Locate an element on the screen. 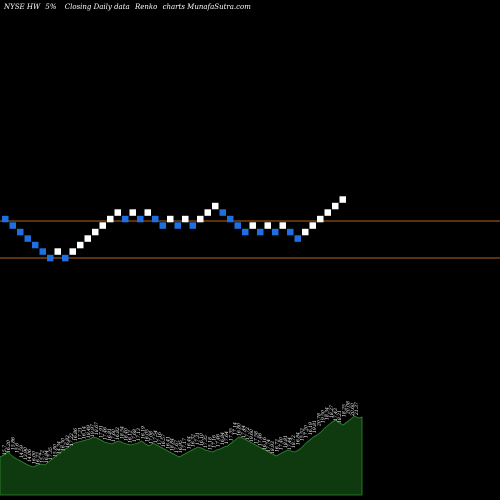 This screenshot has height=500, width=500. header-chart-desc: Closing Daily data is located at coordinates (97, 7).